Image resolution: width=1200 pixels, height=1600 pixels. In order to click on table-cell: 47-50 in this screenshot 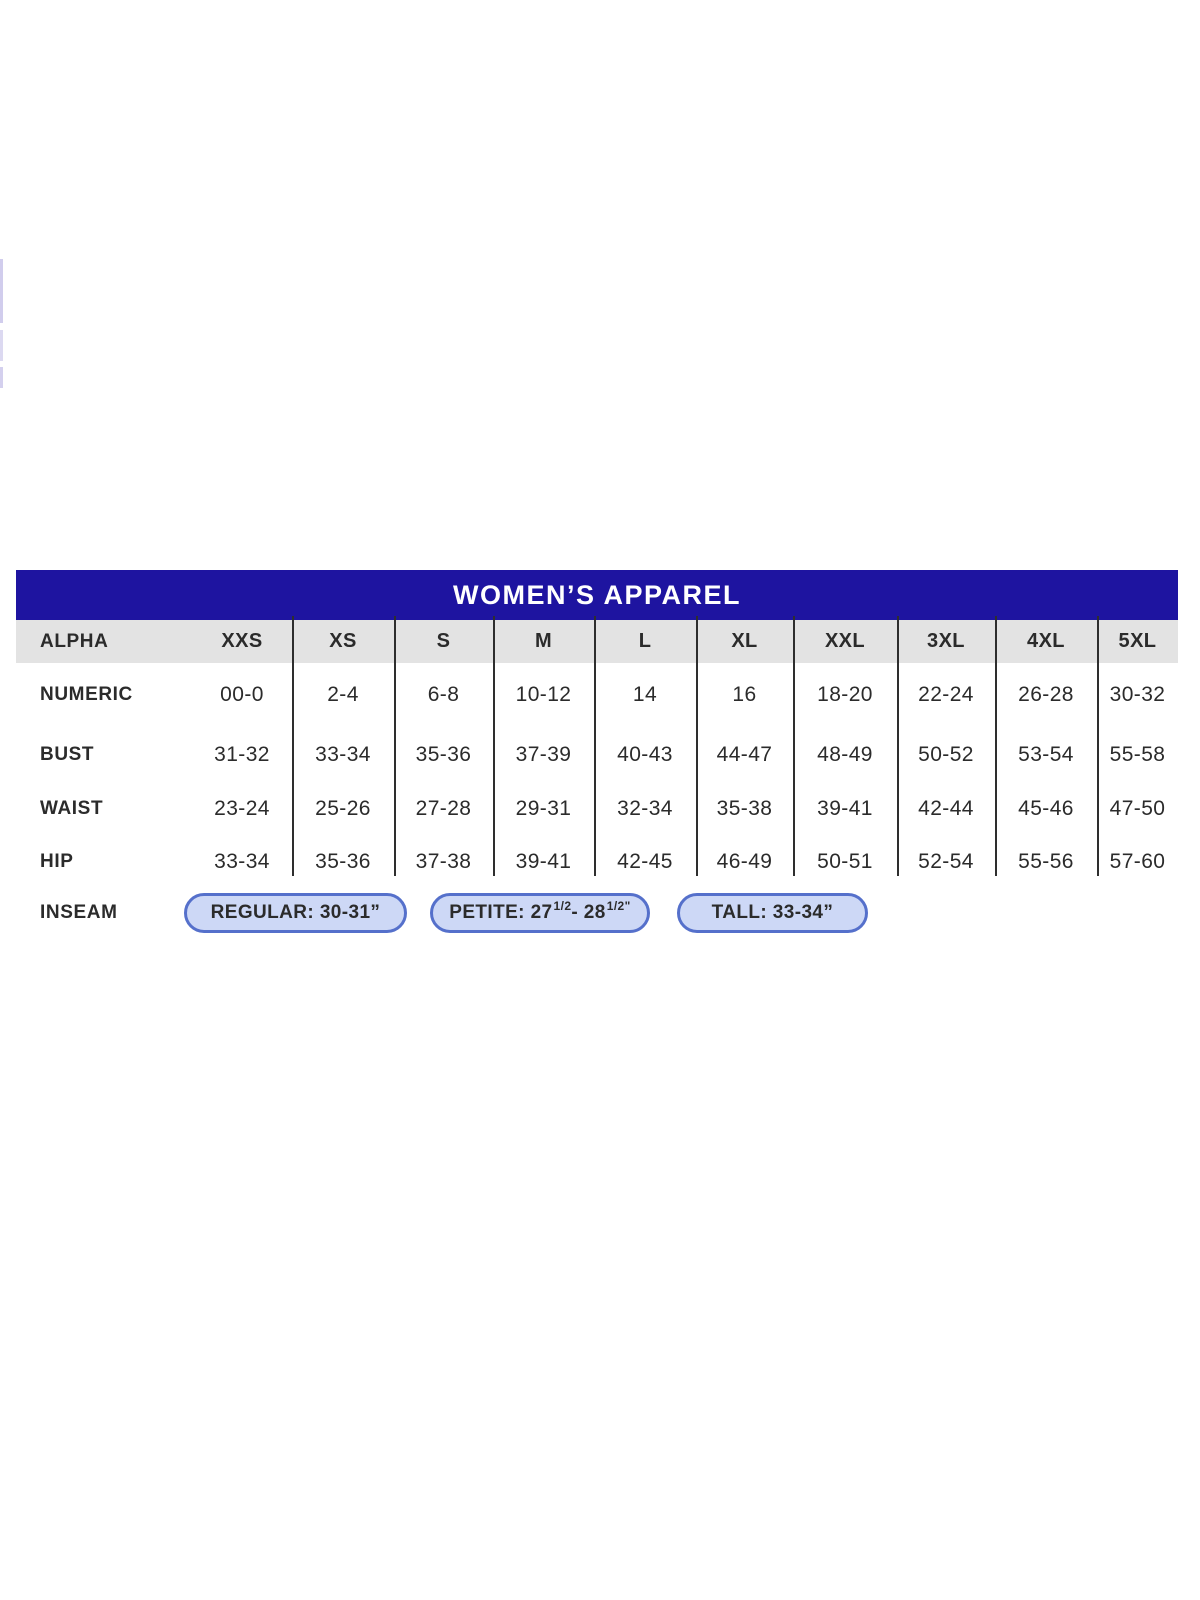, I will do `click(1137, 808)`.